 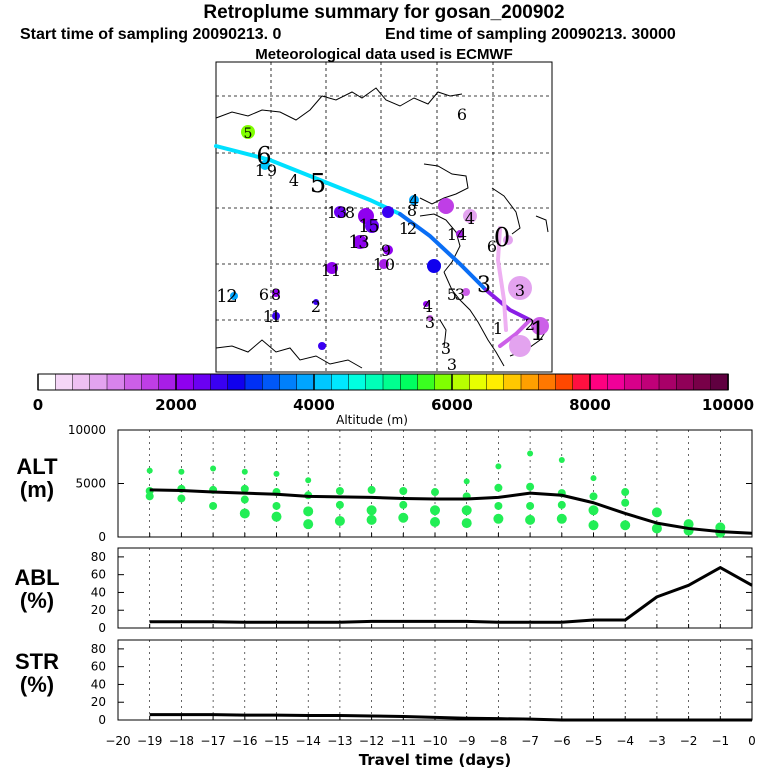 I want to click on plume-number: 4, so click(x=428, y=306).